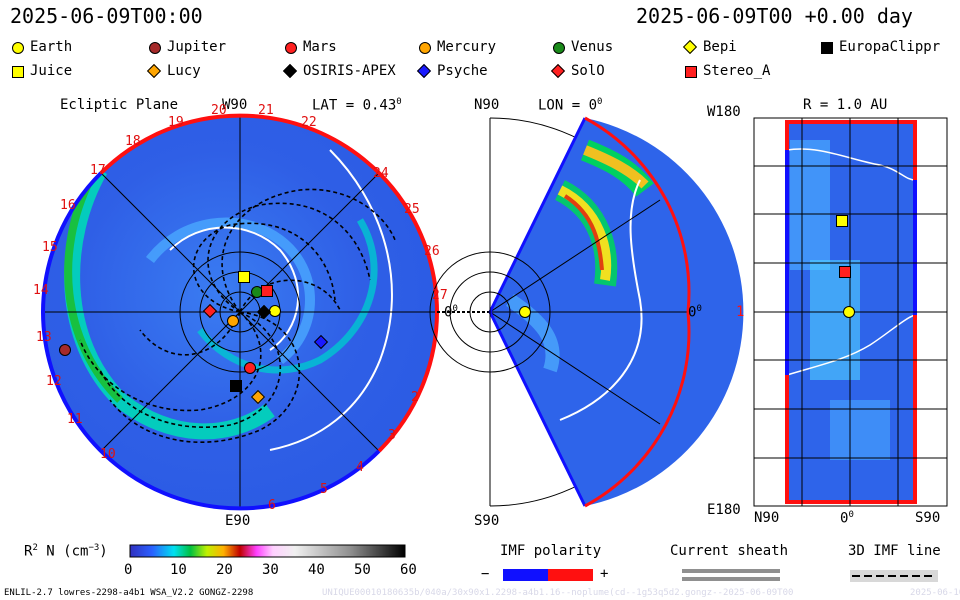 Image resolution: width=960 pixels, height=600 pixels. What do you see at coordinates (184, 71) in the screenshot?
I see `legend-label: Lucy` at bounding box center [184, 71].